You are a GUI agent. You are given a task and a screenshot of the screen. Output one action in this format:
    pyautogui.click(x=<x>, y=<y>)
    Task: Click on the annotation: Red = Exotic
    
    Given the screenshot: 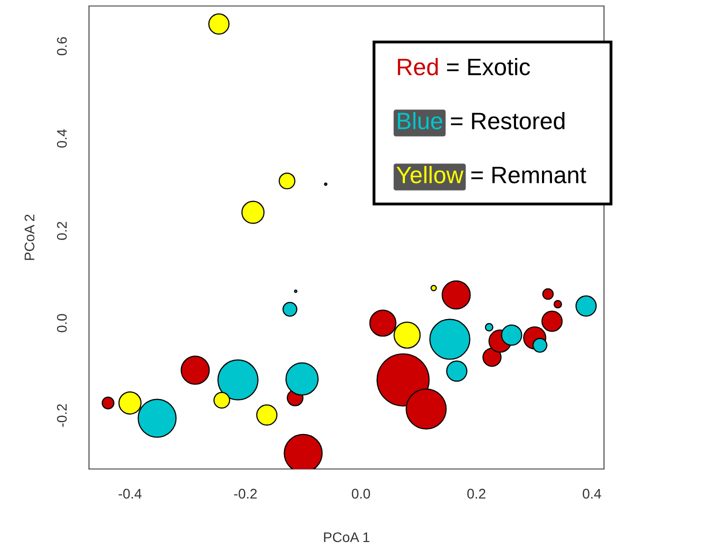 What is the action you would take?
    pyautogui.click(x=464, y=67)
    